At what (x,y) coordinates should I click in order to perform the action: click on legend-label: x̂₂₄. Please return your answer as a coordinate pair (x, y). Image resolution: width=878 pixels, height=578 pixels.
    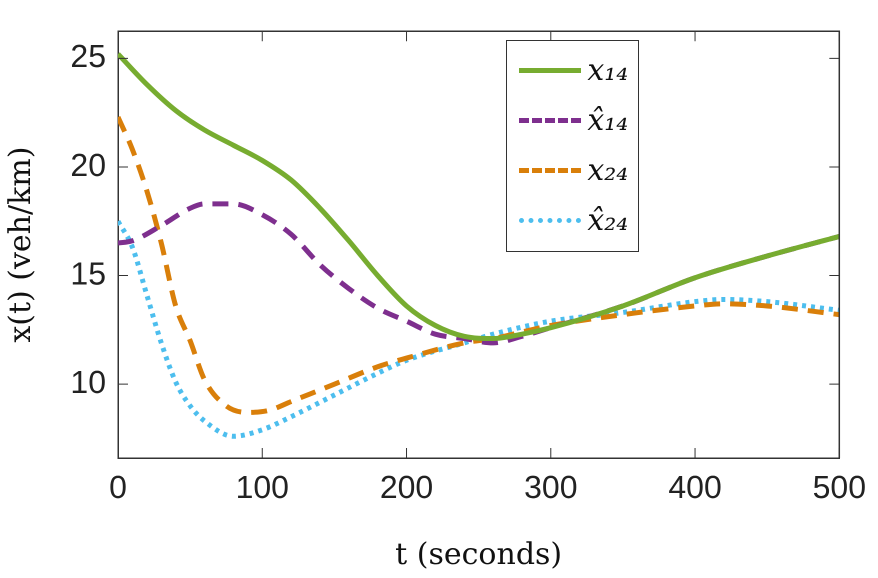
    Looking at the image, I should click on (607, 220).